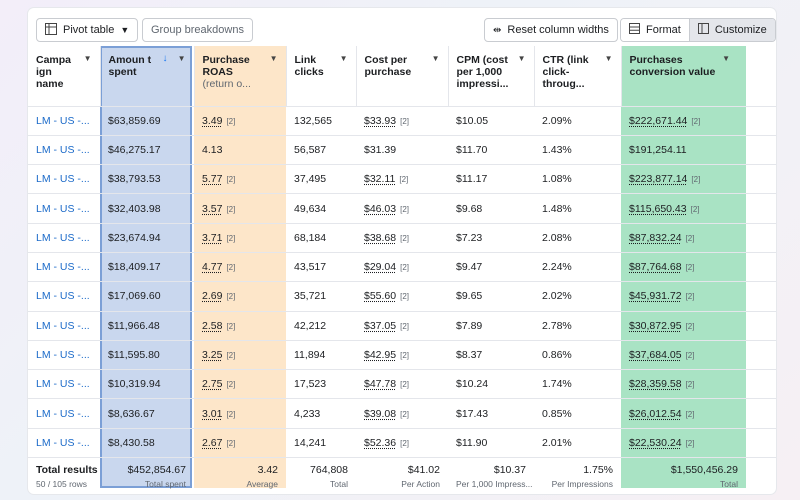  I want to click on customize-button: Customize, so click(731, 30).